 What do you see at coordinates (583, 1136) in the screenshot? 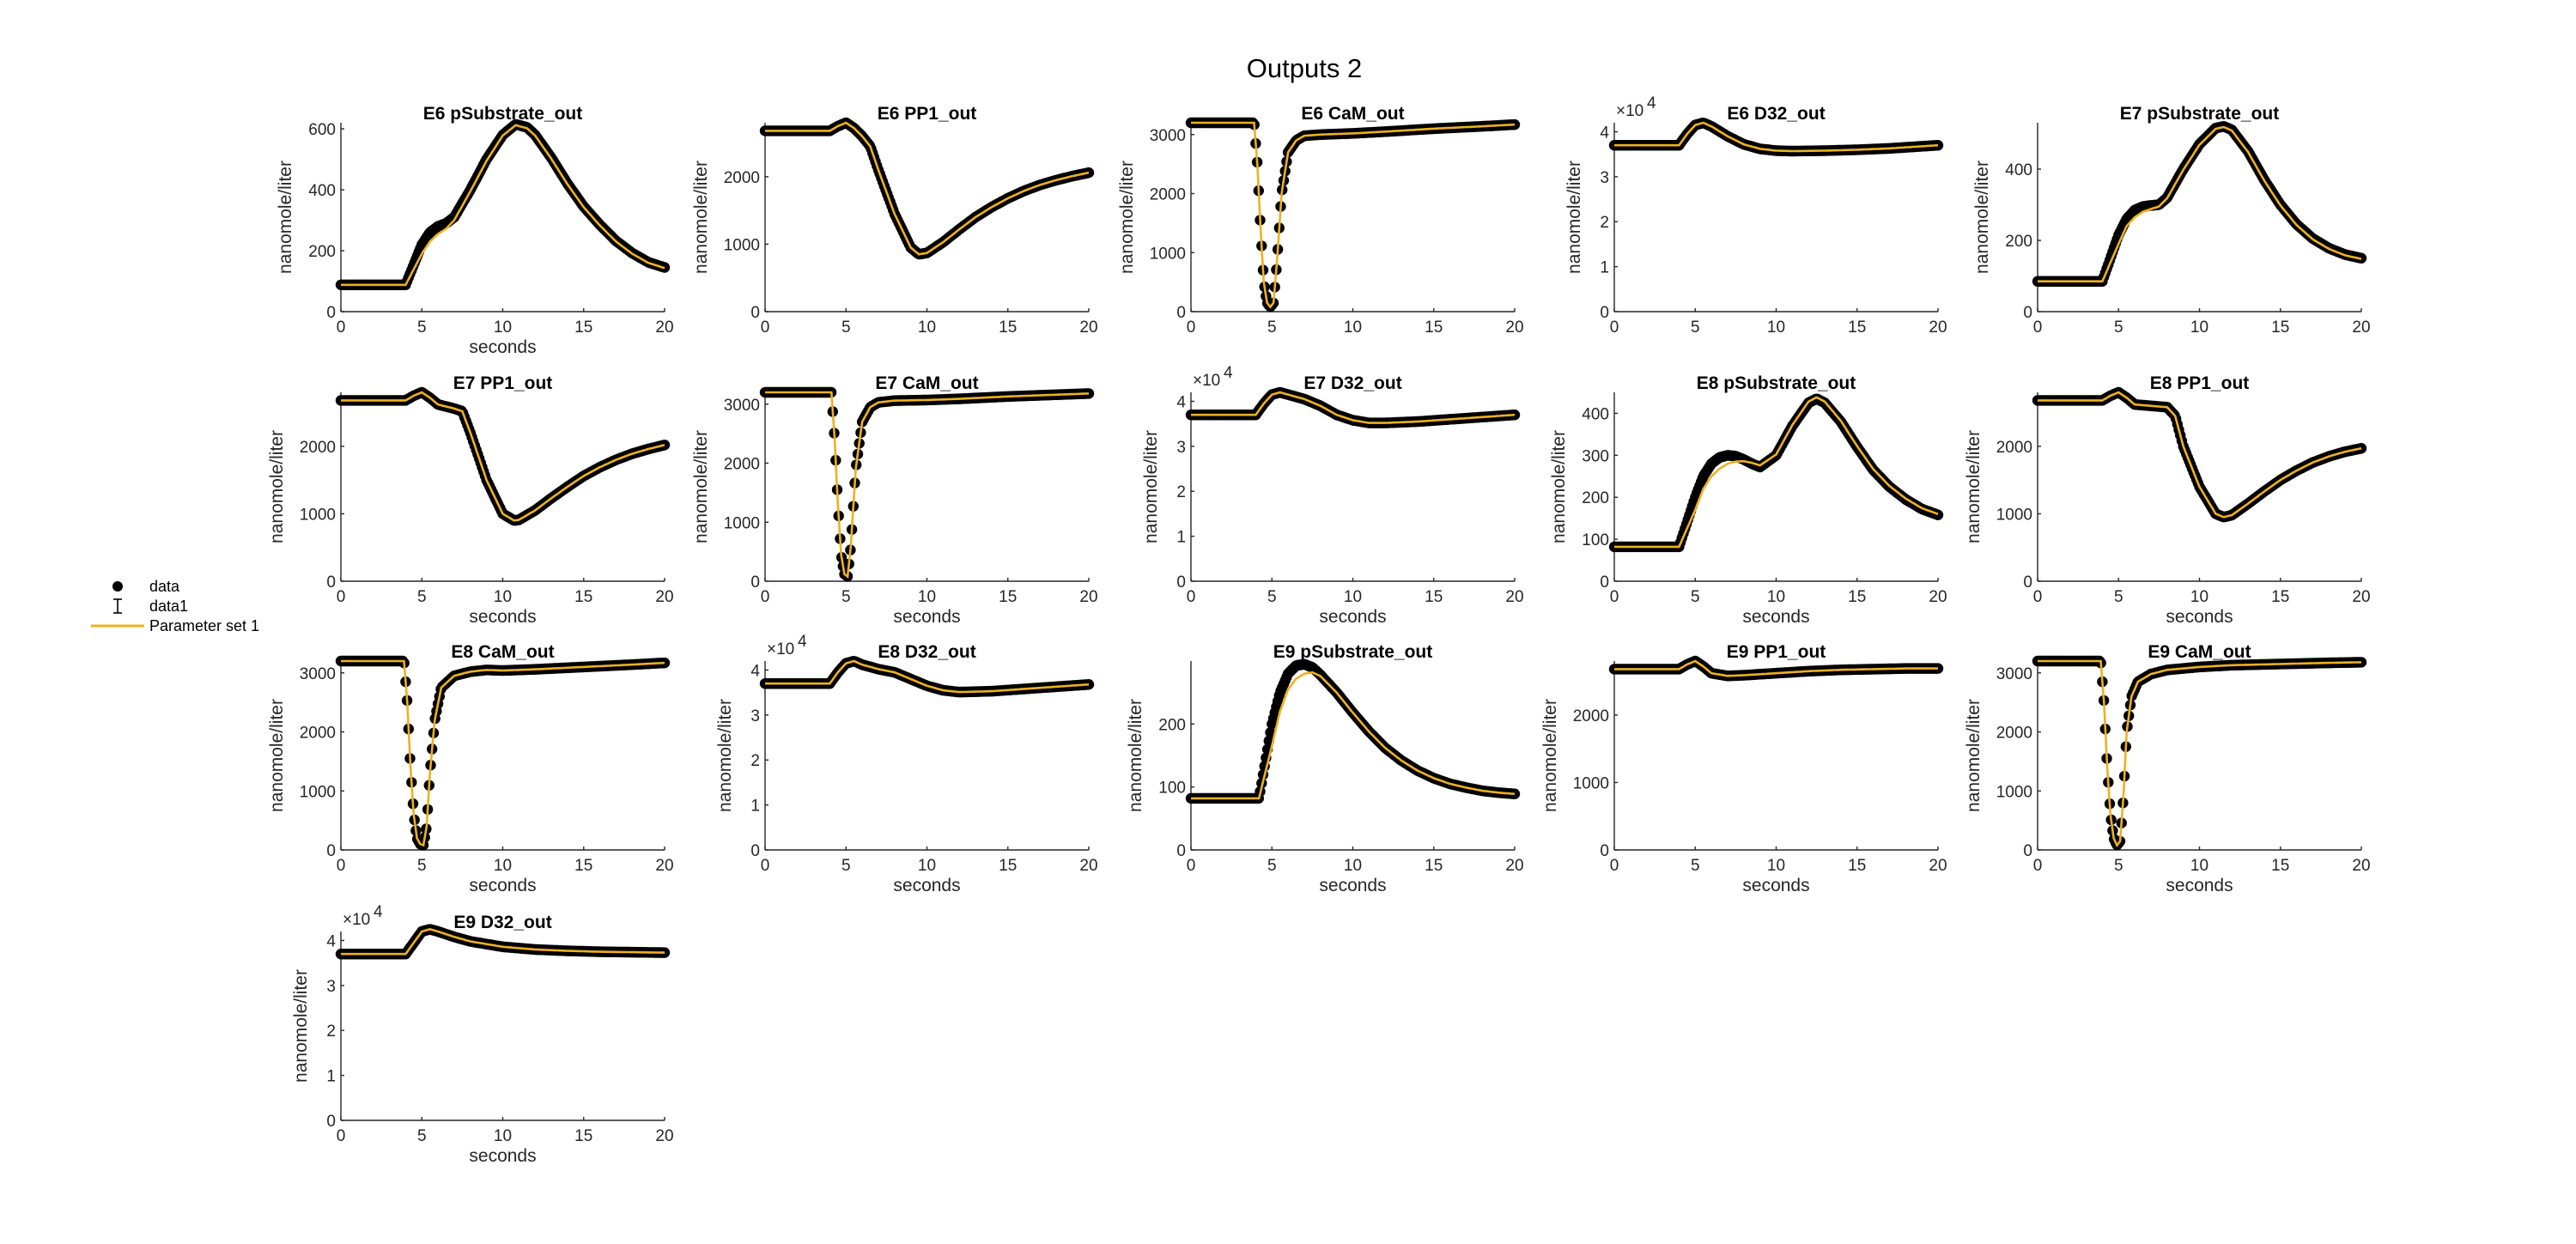
I see `e9-d32-out-x-tick-label: 15` at bounding box center [583, 1136].